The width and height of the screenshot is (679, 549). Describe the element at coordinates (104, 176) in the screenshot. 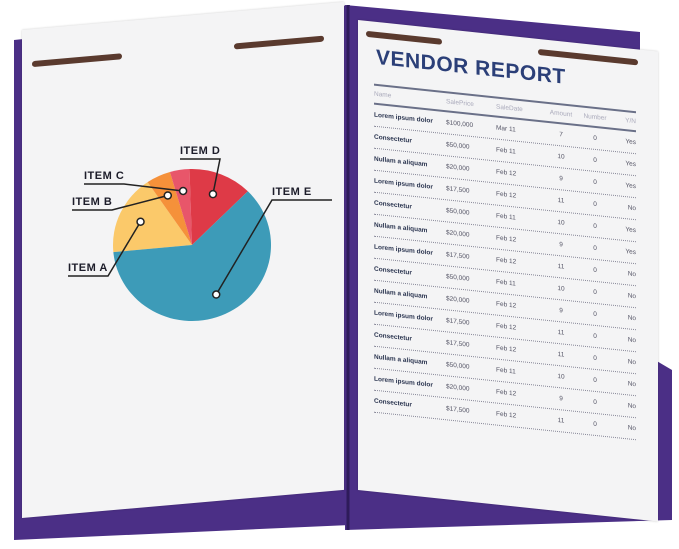

I see `pie-label: ITEM C` at that location.